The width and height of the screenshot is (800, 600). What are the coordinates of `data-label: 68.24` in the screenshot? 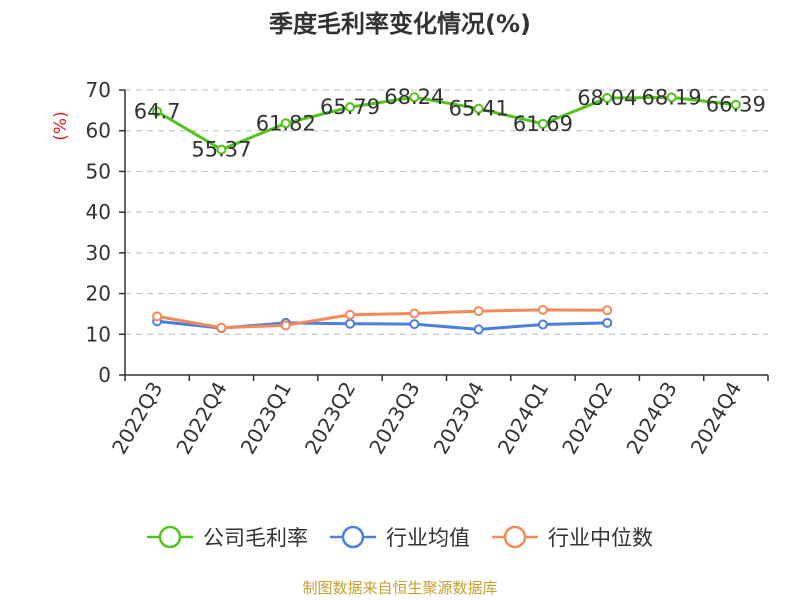 It's located at (414, 97).